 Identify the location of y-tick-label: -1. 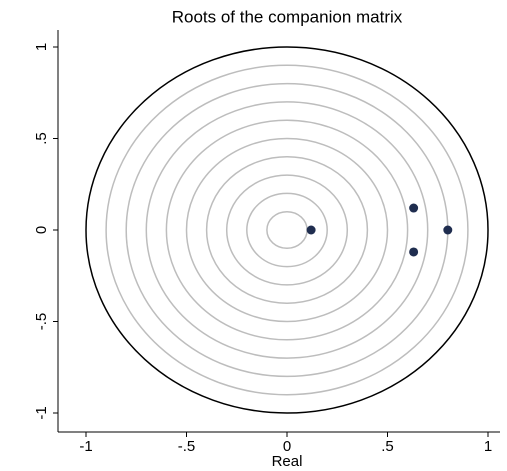
(41, 412).